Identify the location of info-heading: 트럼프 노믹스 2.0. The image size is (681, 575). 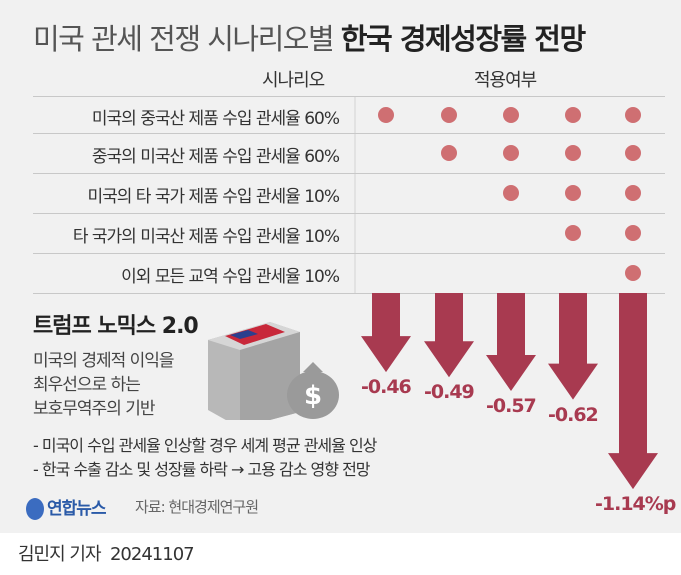
(116, 326).